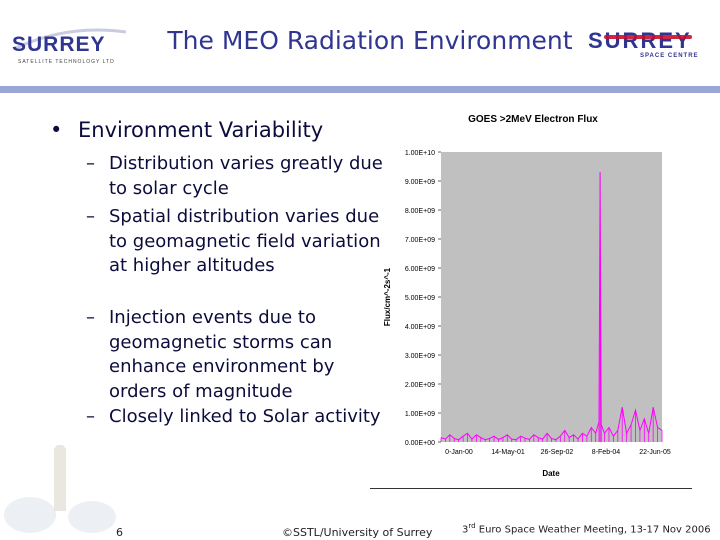 The image size is (720, 540). I want to click on left-logo: SURREY SATELLITE TECHNOLOGY LTD, so click(70, 48).